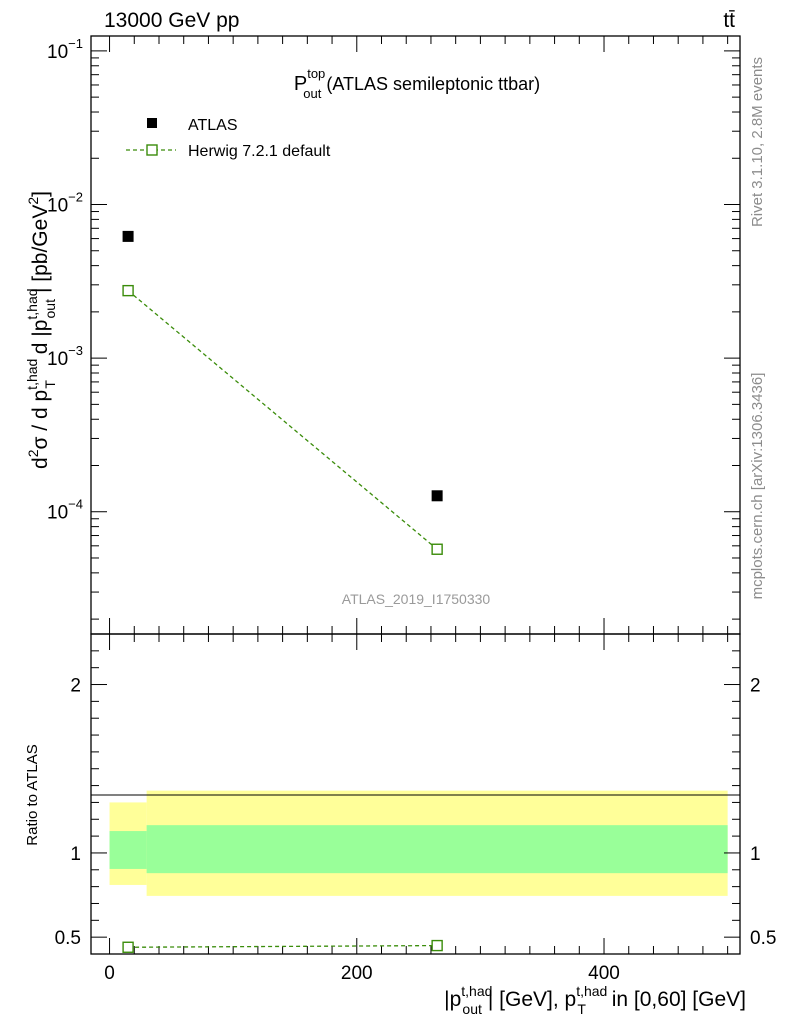  Describe the element at coordinates (109, 973) in the screenshot. I see `xtick-label: 0` at that location.